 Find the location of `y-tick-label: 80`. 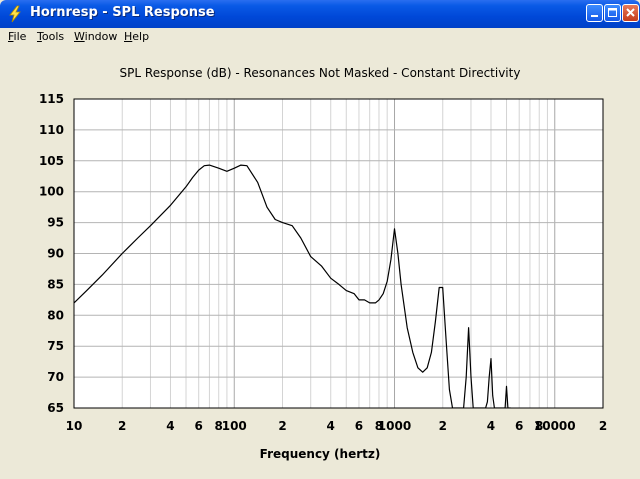

y-tick-label: 80 is located at coordinates (55, 315).